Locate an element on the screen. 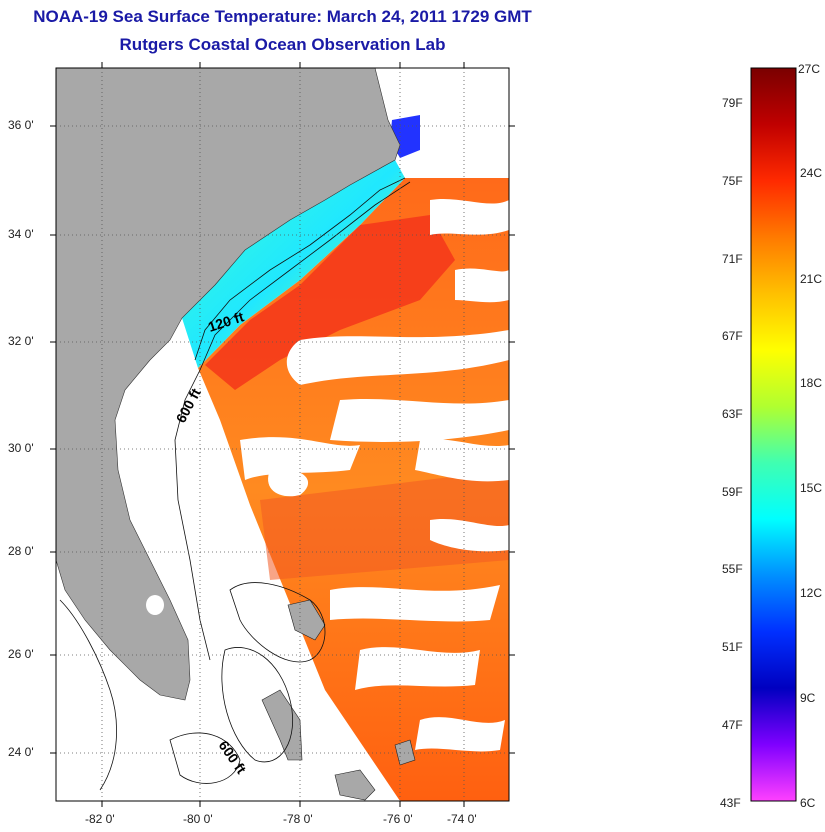  cbar-f-75: 75F is located at coordinates (732, 181).